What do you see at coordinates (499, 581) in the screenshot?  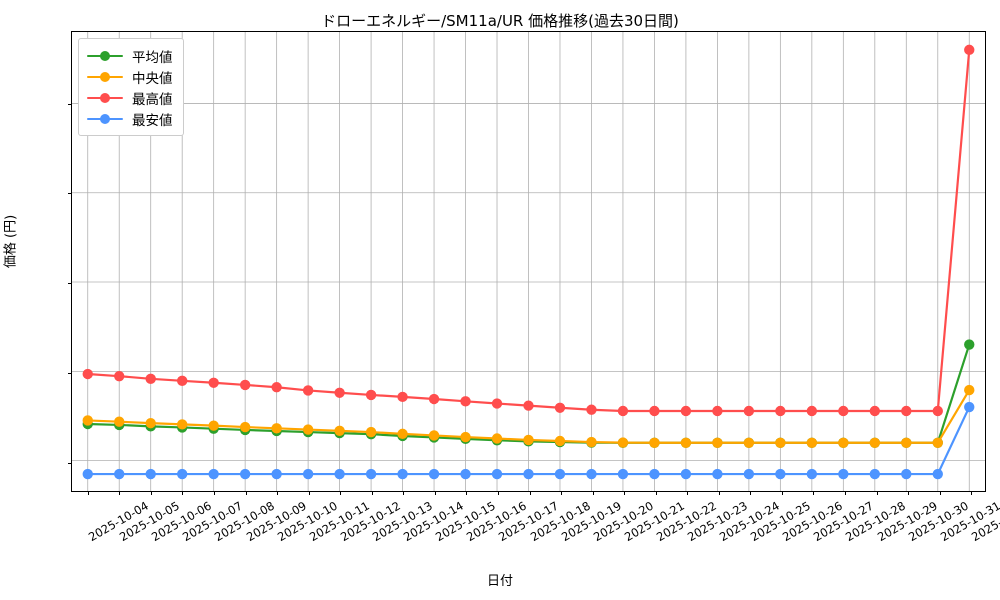 I see `x-axis-label: 日付` at bounding box center [499, 581].